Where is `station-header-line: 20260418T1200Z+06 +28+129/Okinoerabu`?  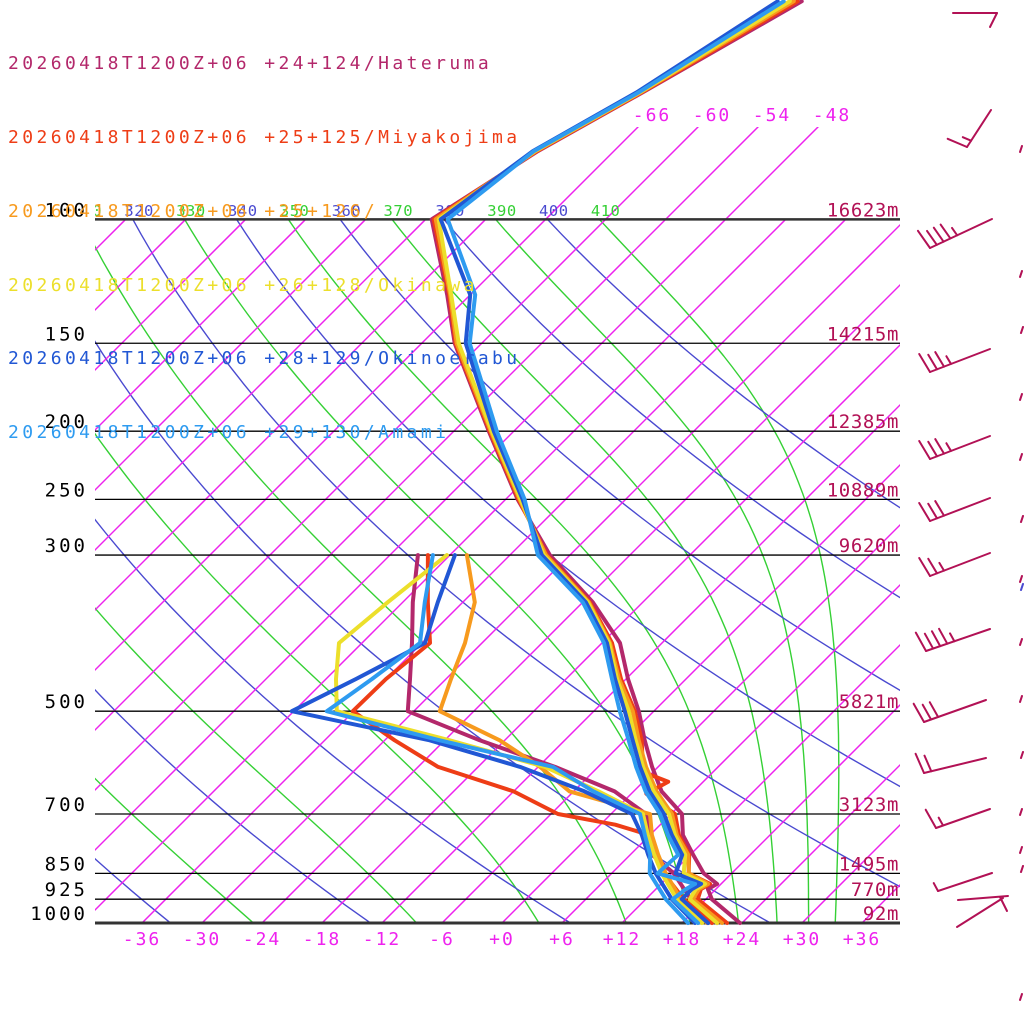 station-header-line: 20260418T1200Z+06 +28+129/Okinoerabu is located at coordinates (264, 359).